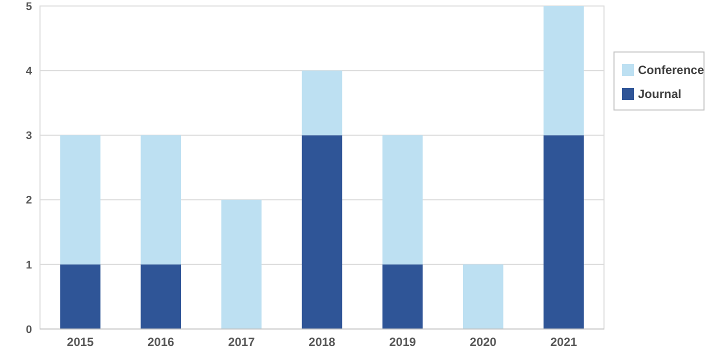 This screenshot has height=357, width=708. I want to click on y-tick-label: 1, so click(29, 265).